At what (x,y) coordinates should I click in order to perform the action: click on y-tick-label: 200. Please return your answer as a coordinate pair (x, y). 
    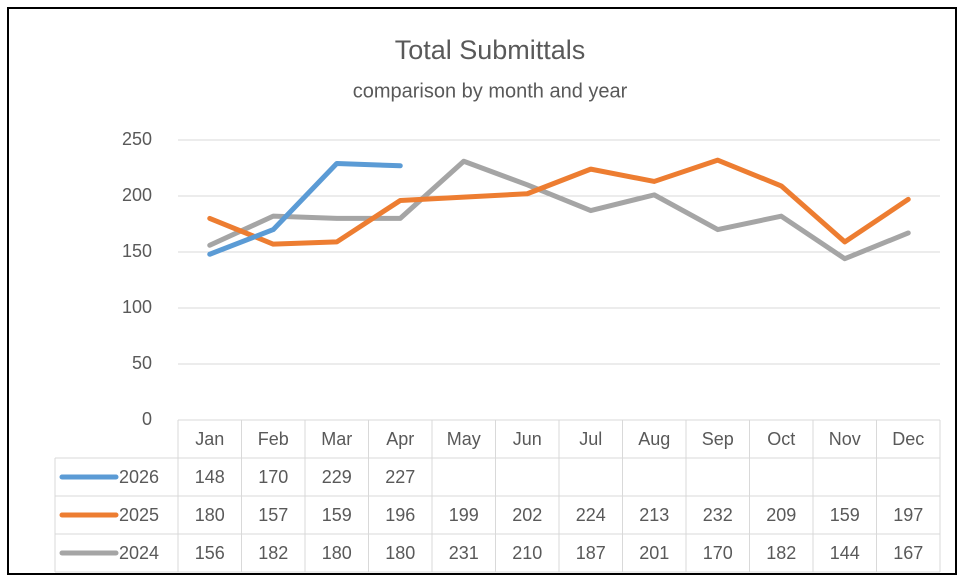
    Looking at the image, I should click on (137, 195).